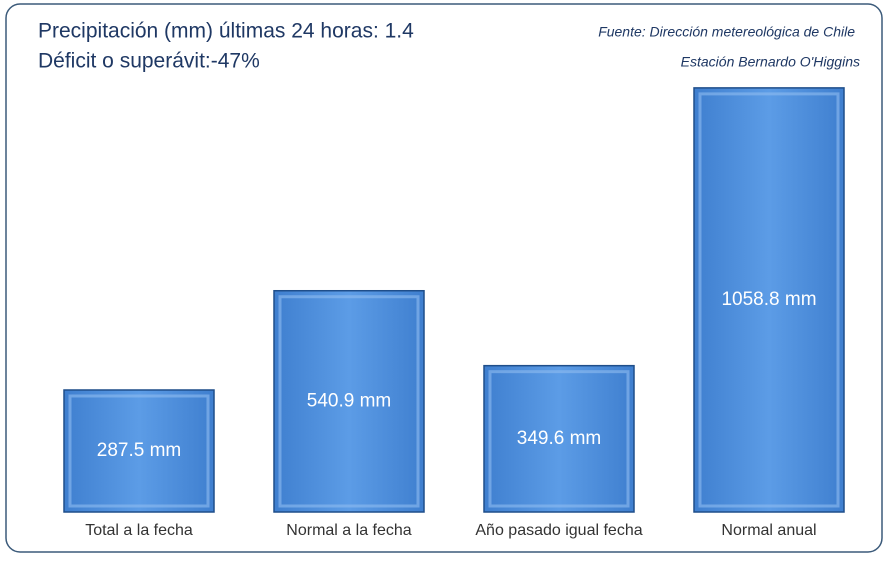 The image size is (888, 562). Describe the element at coordinates (226, 31) in the screenshot. I see `chart-title: Precipitación (mm) últimas 24 horas: 1.4` at that location.